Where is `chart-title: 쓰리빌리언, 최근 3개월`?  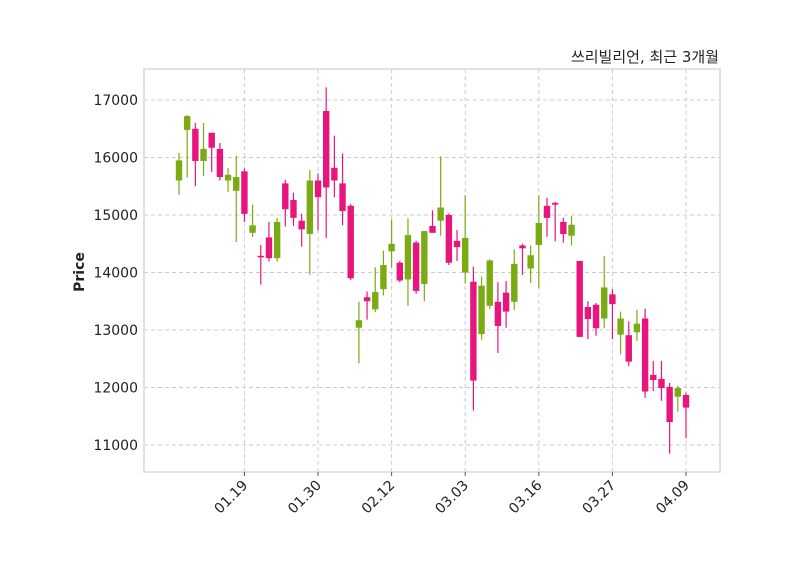 chart-title: 쓰리빌리언, 최근 3개월 is located at coordinates (645, 57).